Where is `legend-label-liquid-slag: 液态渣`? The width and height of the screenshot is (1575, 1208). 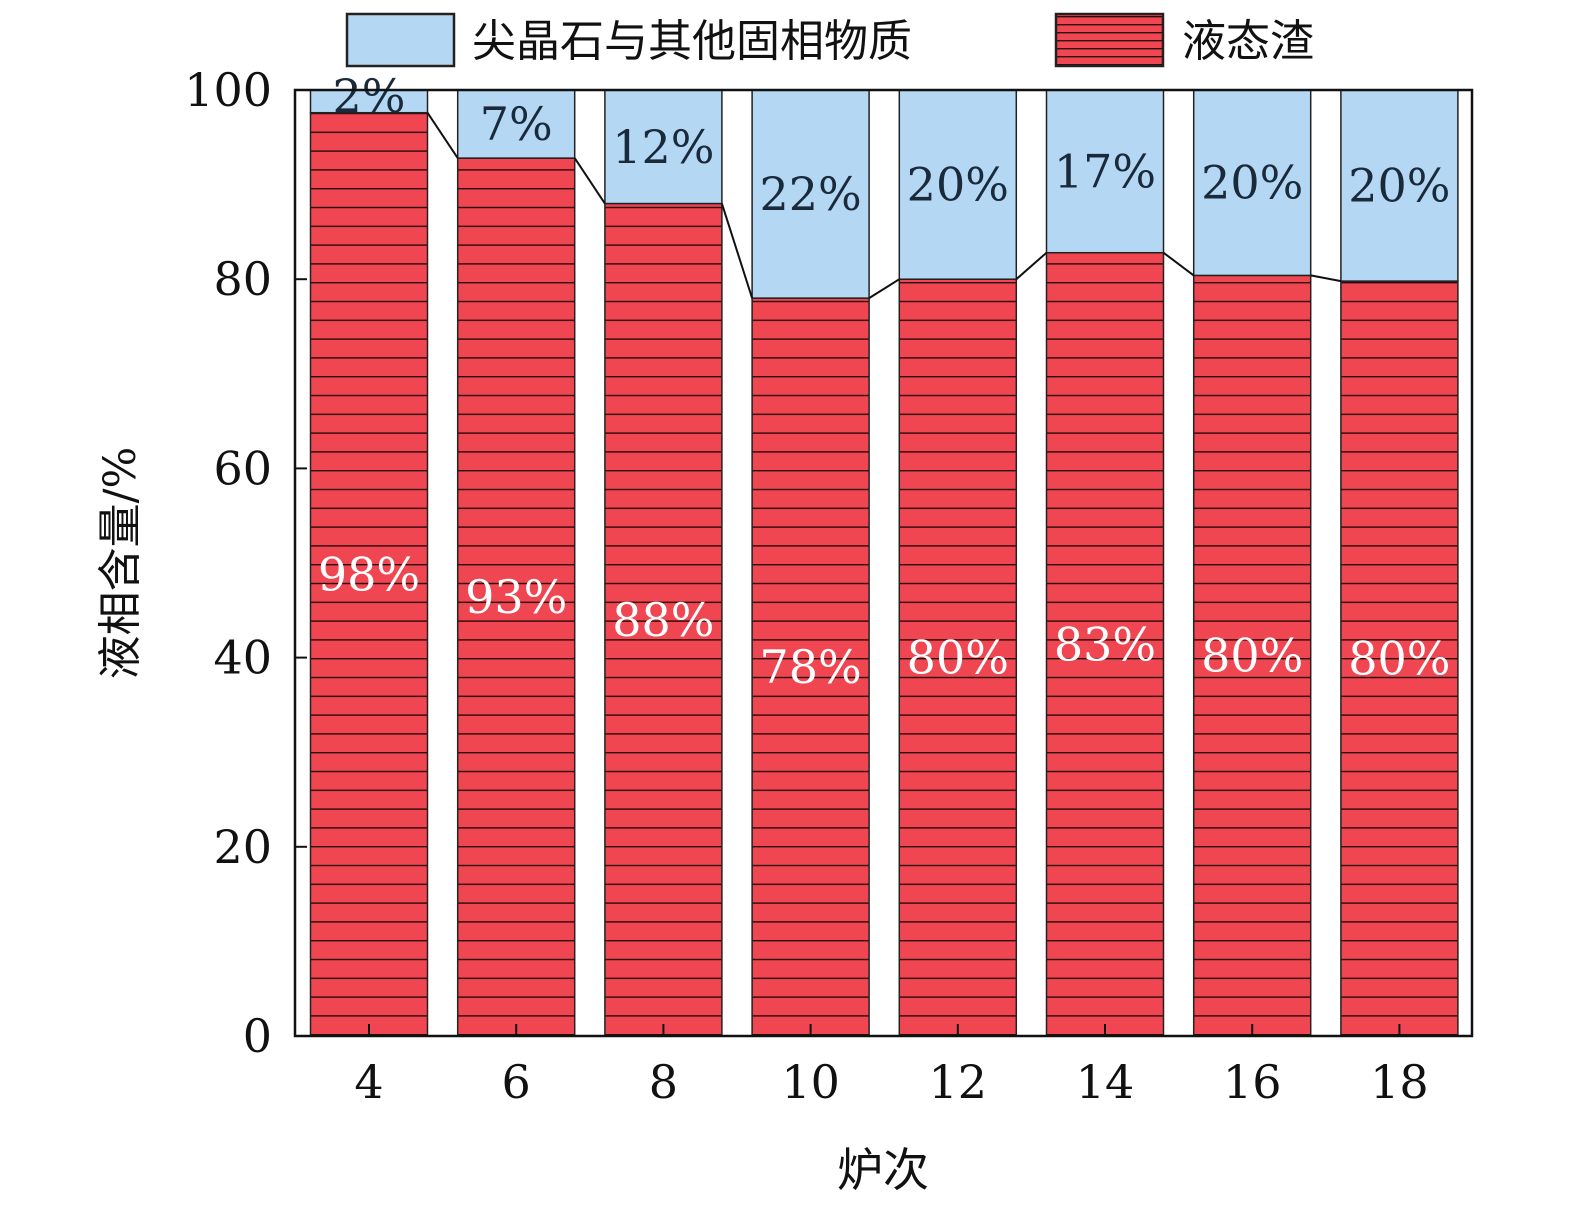
legend-label-liquid-slag: 液态渣 is located at coordinates (1248, 41).